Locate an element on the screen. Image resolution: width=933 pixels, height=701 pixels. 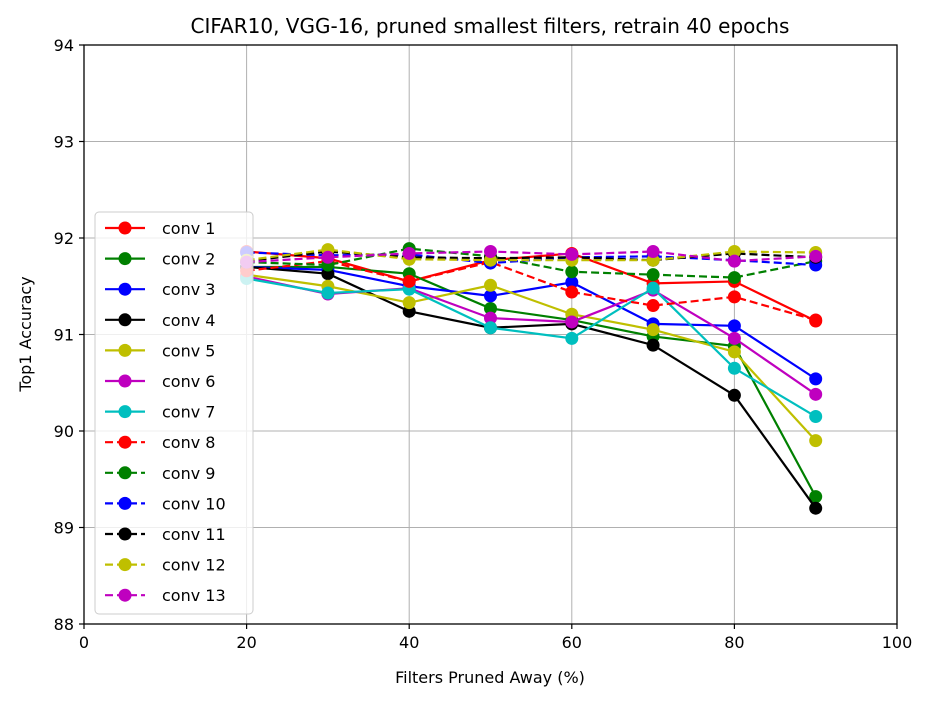
legend-label: conv 2 is located at coordinates (188, 259).